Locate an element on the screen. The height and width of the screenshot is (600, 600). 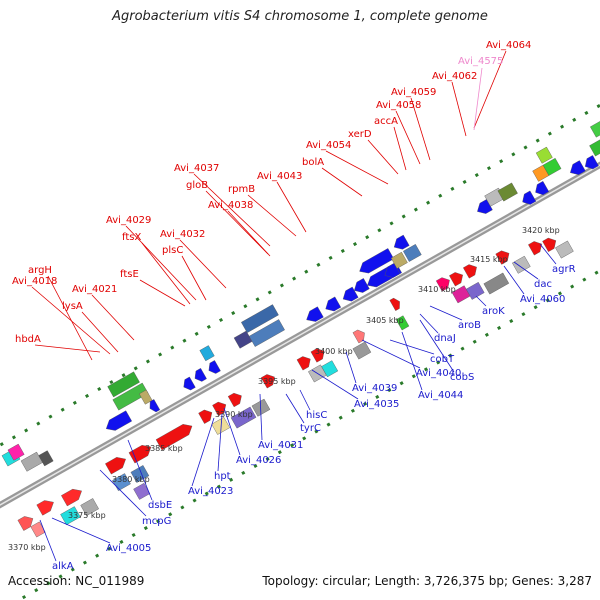
reverse-gene-label: cobT is located at coordinates (442, 359).